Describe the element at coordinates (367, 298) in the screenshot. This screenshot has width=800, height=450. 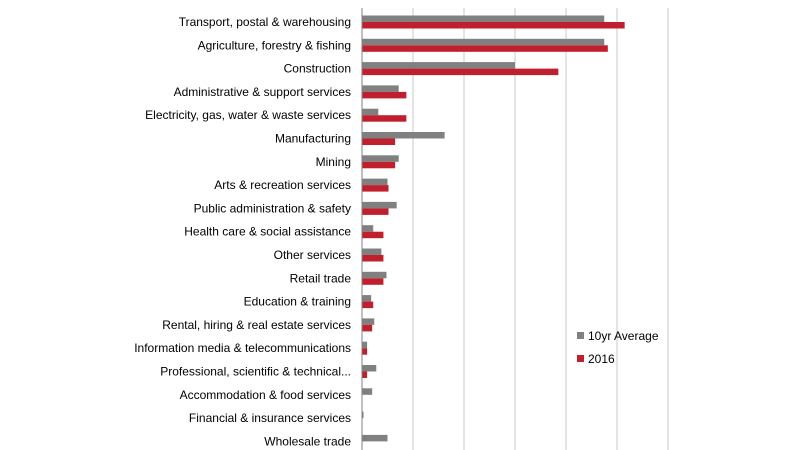
I see `bar-10yr-average-education-training` at that location.